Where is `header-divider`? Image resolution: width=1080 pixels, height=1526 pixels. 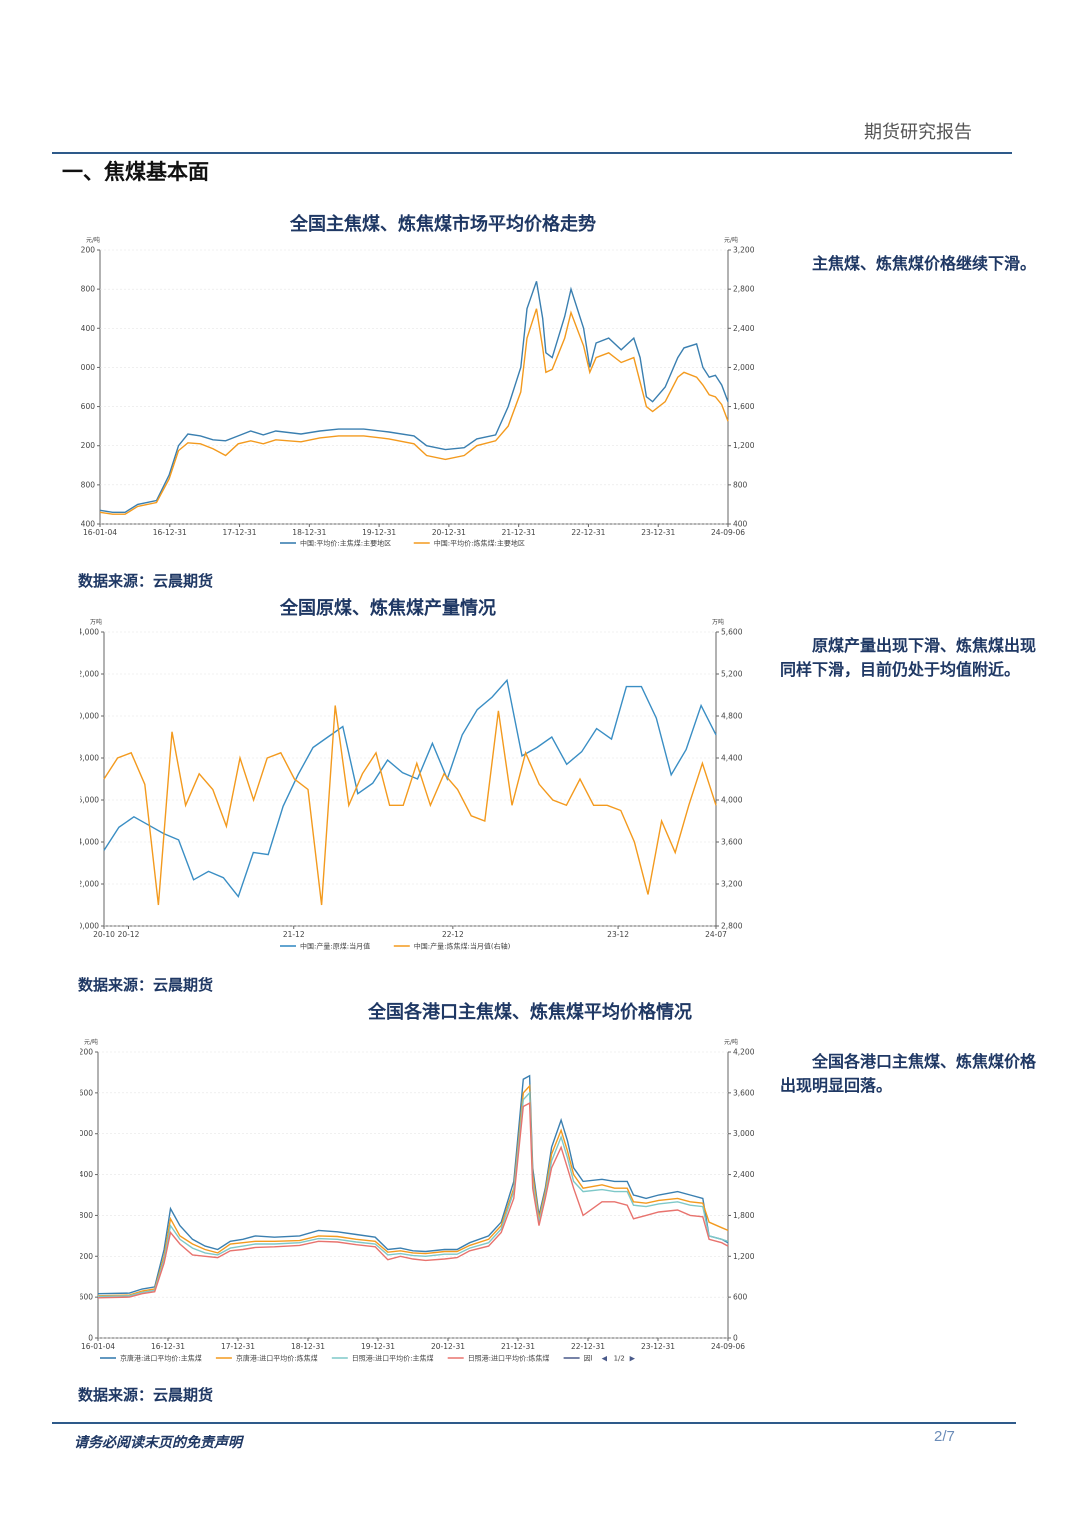 header-divider is located at coordinates (532, 153).